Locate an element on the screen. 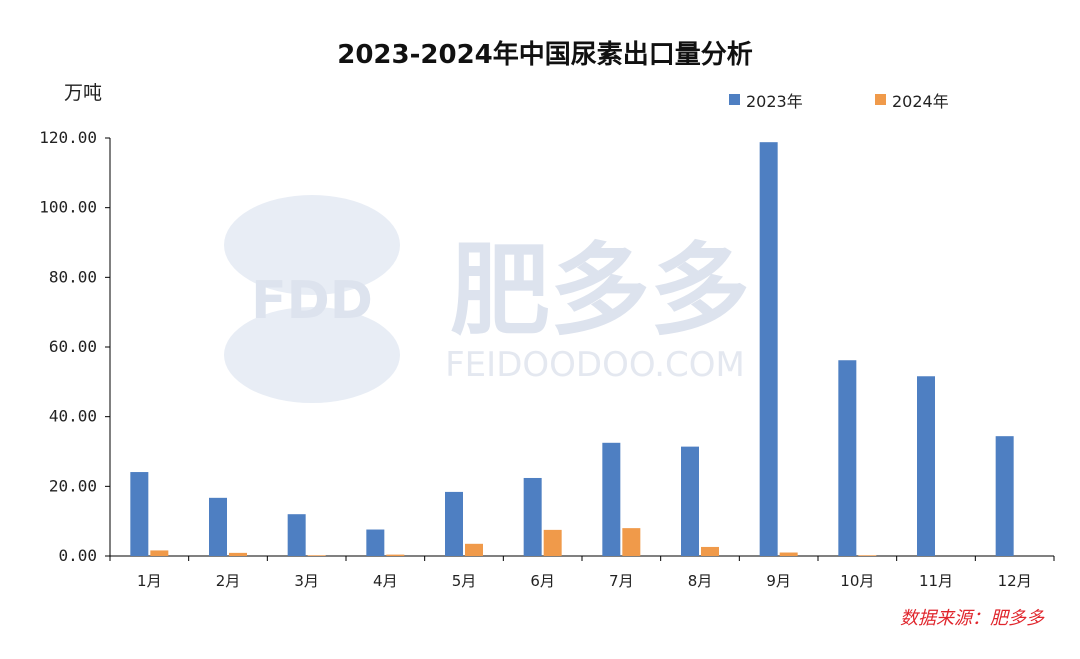  x-category-label: 12月 is located at coordinates (1015, 581).